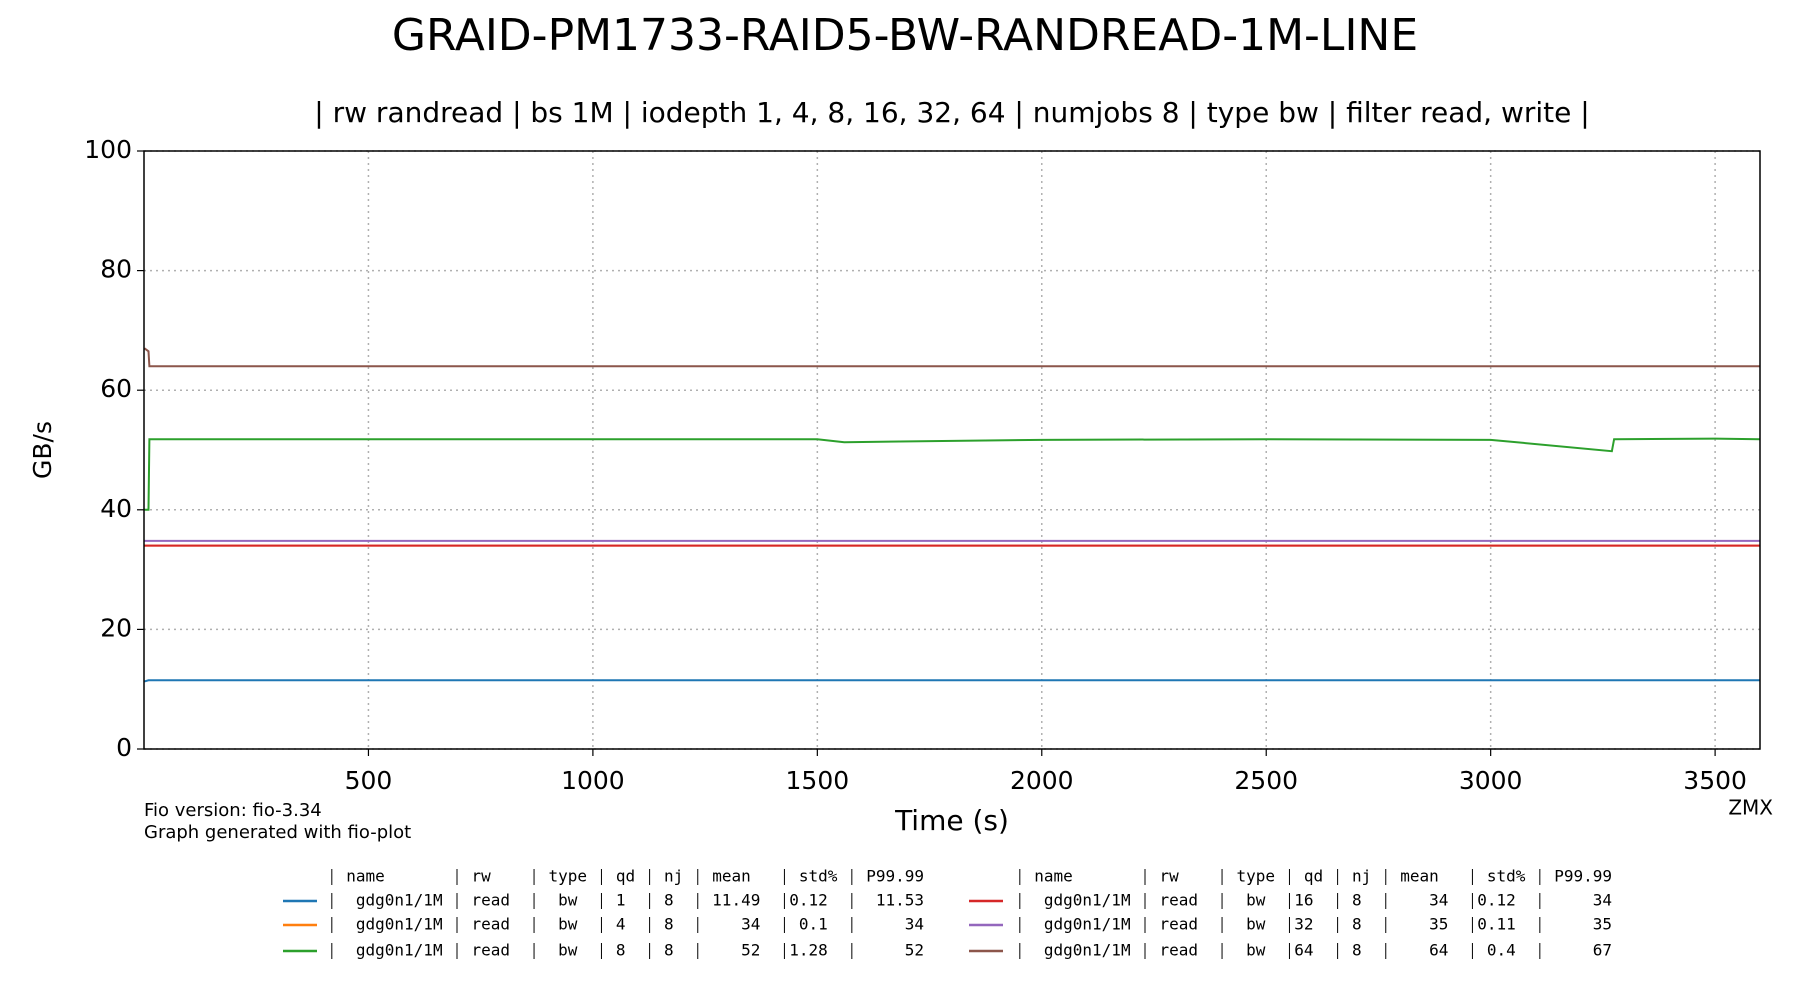 The image size is (1800, 1000). I want to click on table-cell: 16, so click(1303, 900).